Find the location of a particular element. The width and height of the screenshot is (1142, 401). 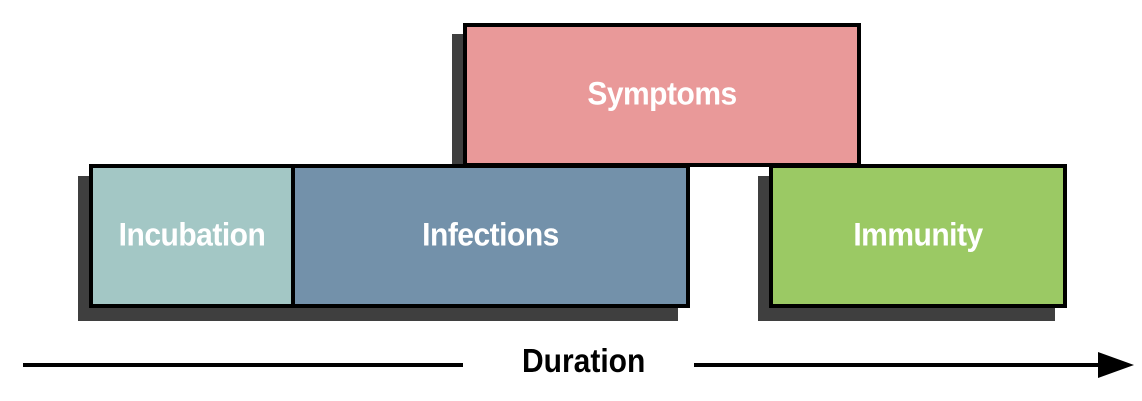

infections-box: Infections is located at coordinates (490, 236).